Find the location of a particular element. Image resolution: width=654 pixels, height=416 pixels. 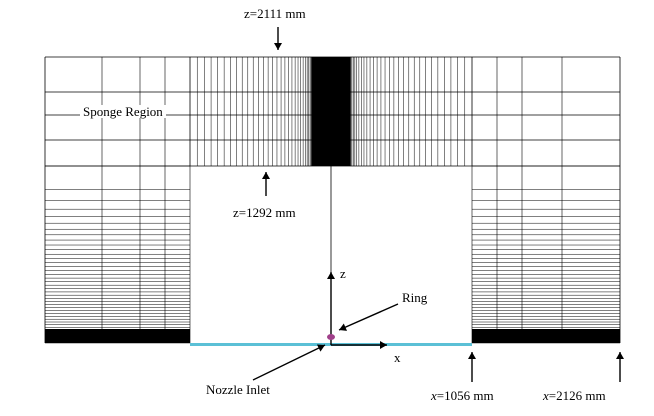

x-2126-value: =2126 mm is located at coordinates (577, 395).